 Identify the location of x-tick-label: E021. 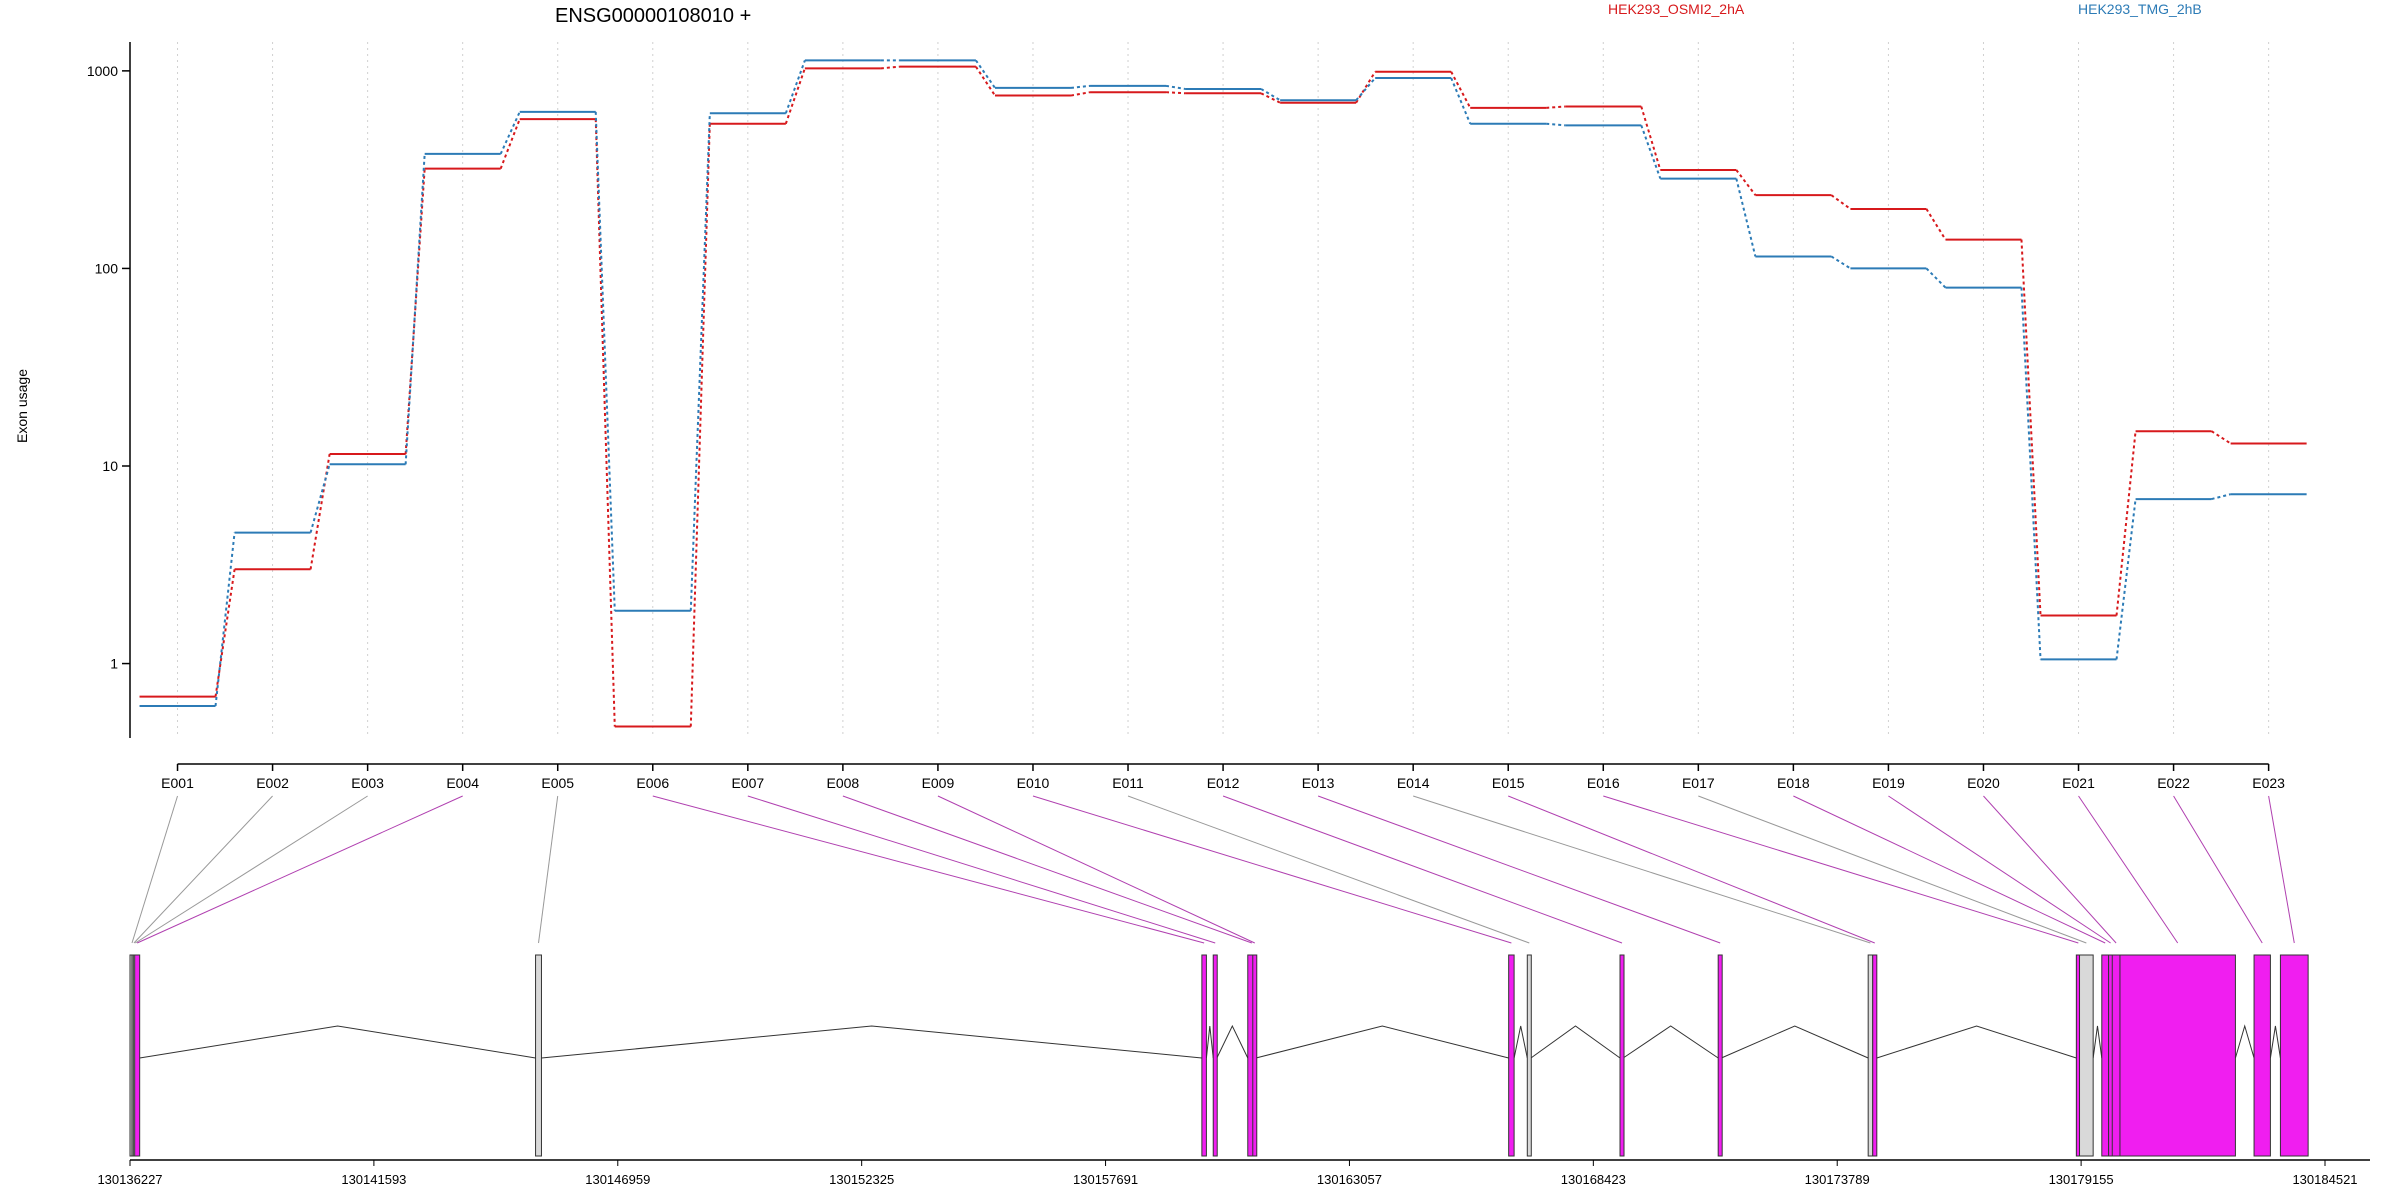
(2078, 783).